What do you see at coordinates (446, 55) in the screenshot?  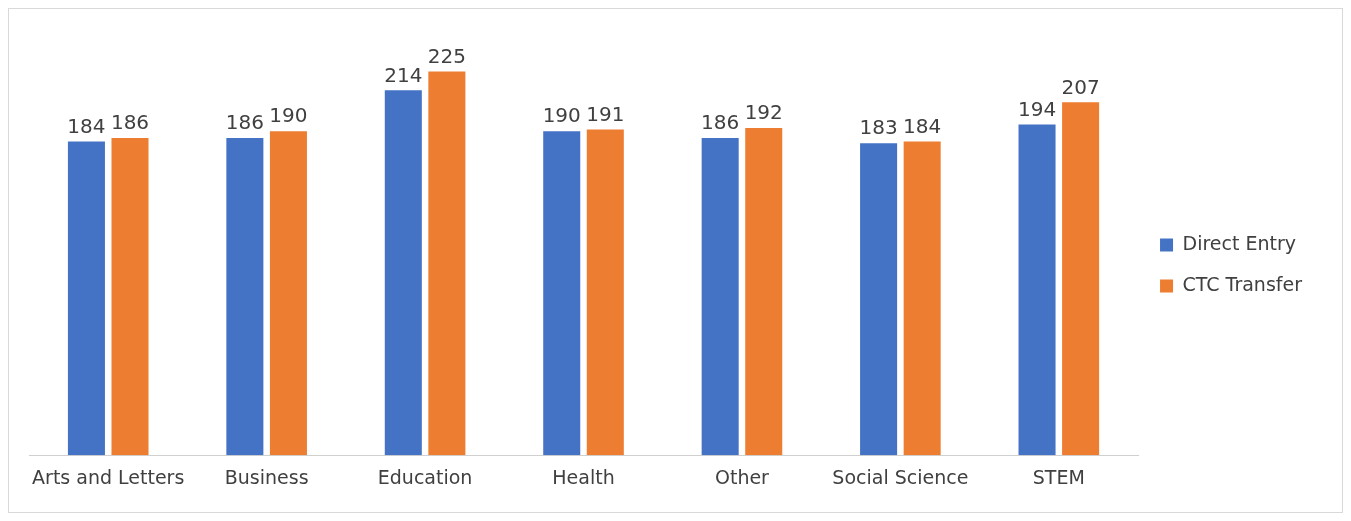 I see `data-label: 225` at bounding box center [446, 55].